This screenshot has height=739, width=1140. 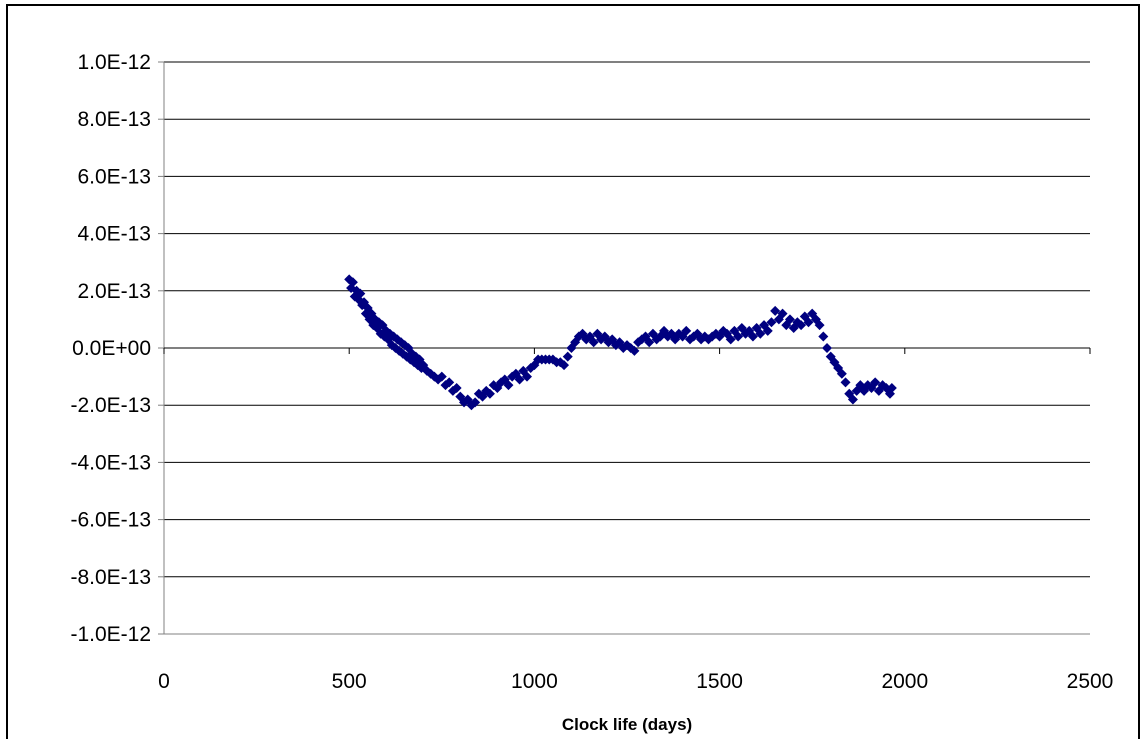 What do you see at coordinates (114, 234) in the screenshot?
I see `y-tick-label-3: 4.0E-13` at bounding box center [114, 234].